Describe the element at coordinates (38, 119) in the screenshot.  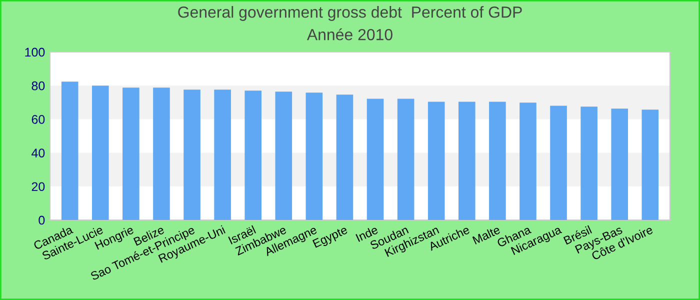
I see `y-tick-label: 60` at that location.